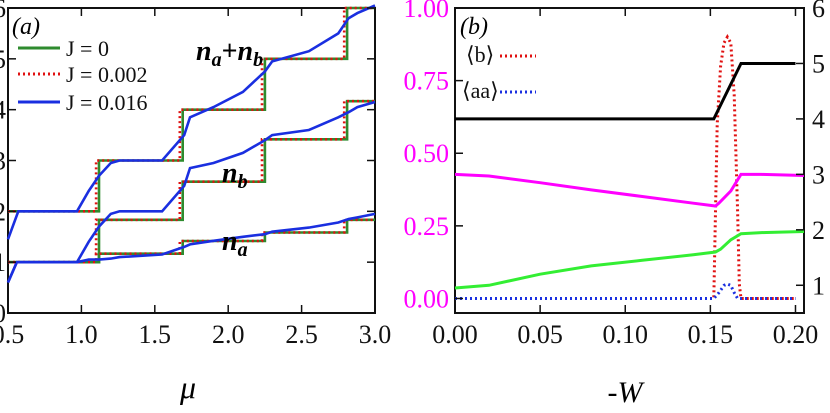  Describe the element at coordinates (3, 313) in the screenshot. I see `y-tick-label-a: 0` at that location.